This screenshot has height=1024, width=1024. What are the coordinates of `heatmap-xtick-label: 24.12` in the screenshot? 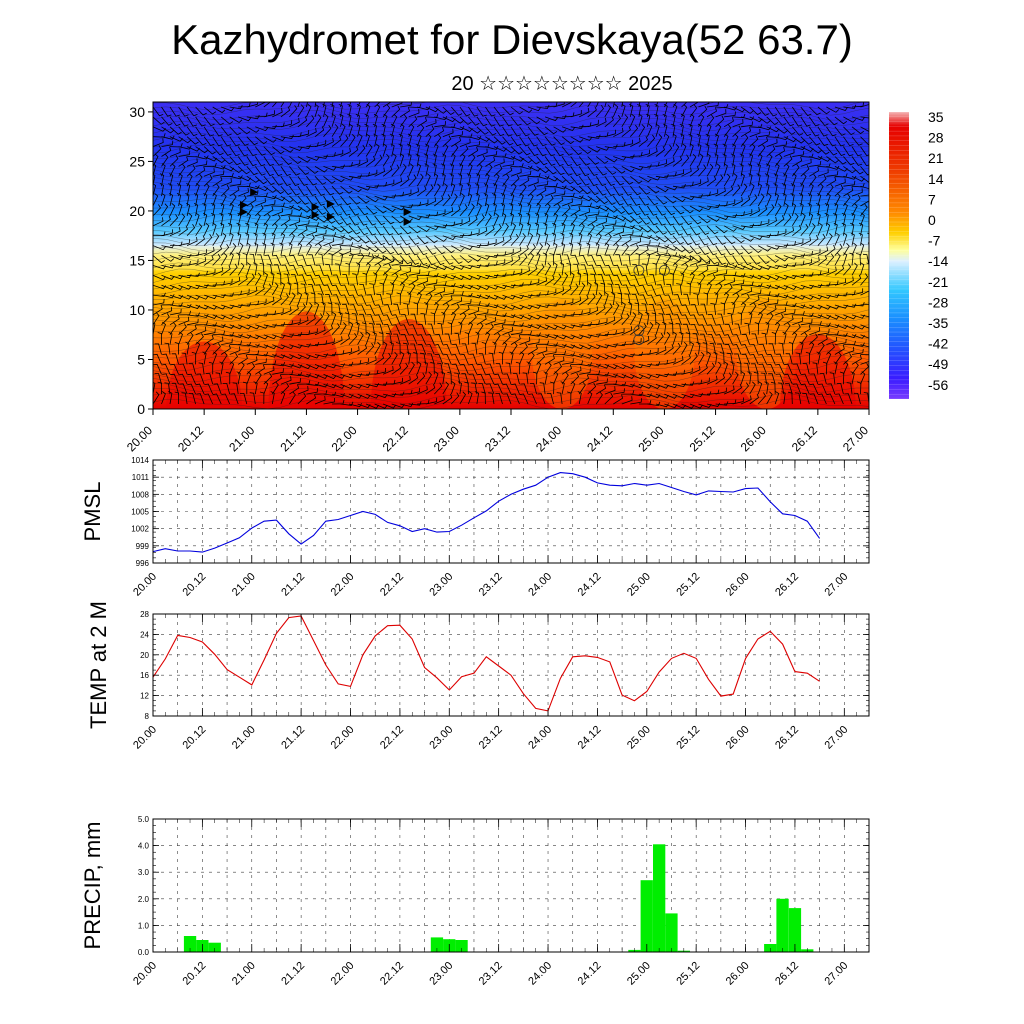 It's located at (599, 438).